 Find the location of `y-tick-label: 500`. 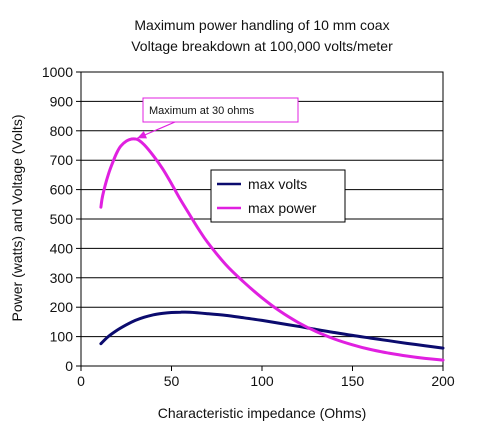

y-tick-label: 500 is located at coordinates (62, 219).